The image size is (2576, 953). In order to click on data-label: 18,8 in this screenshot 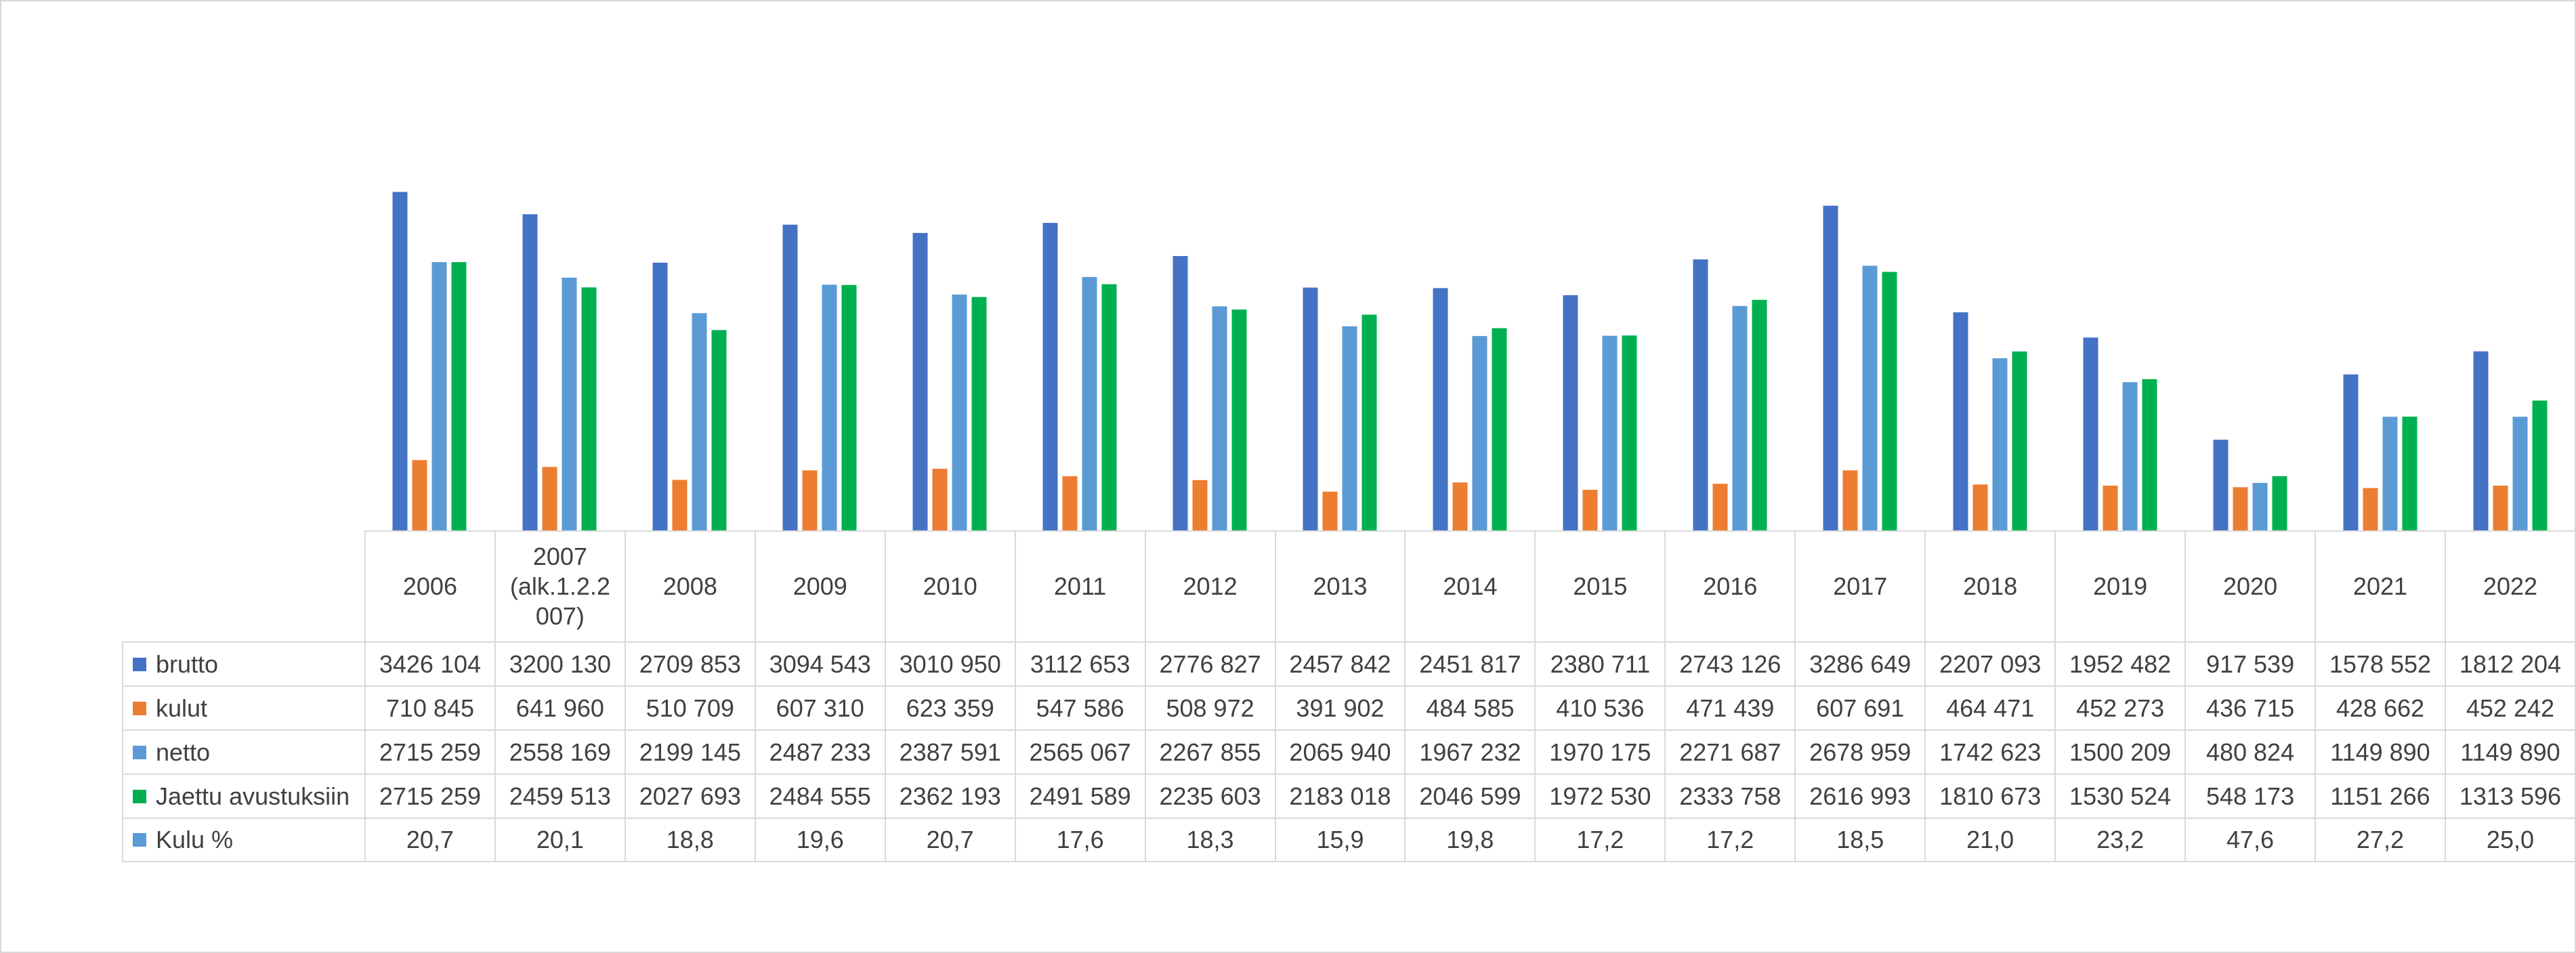, I will do `click(690, 840)`.